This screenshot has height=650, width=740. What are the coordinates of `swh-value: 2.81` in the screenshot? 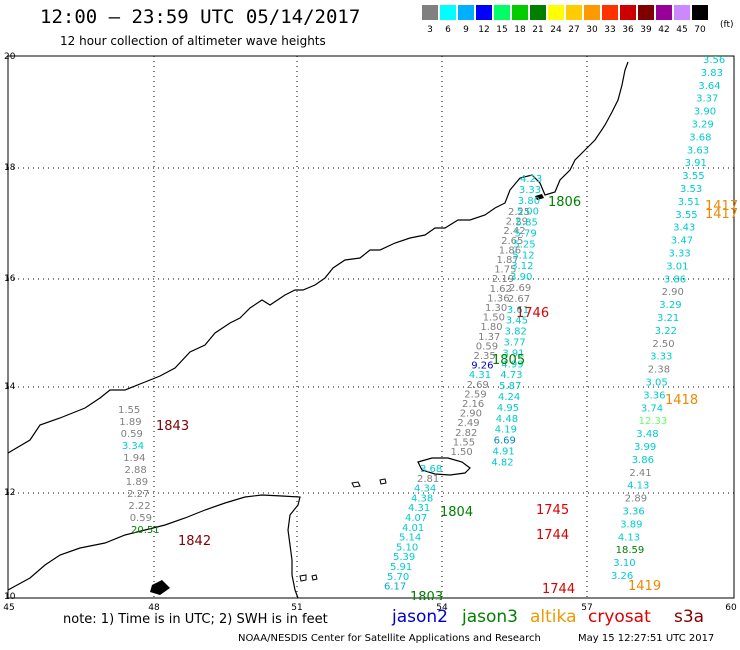 It's located at (428, 479).